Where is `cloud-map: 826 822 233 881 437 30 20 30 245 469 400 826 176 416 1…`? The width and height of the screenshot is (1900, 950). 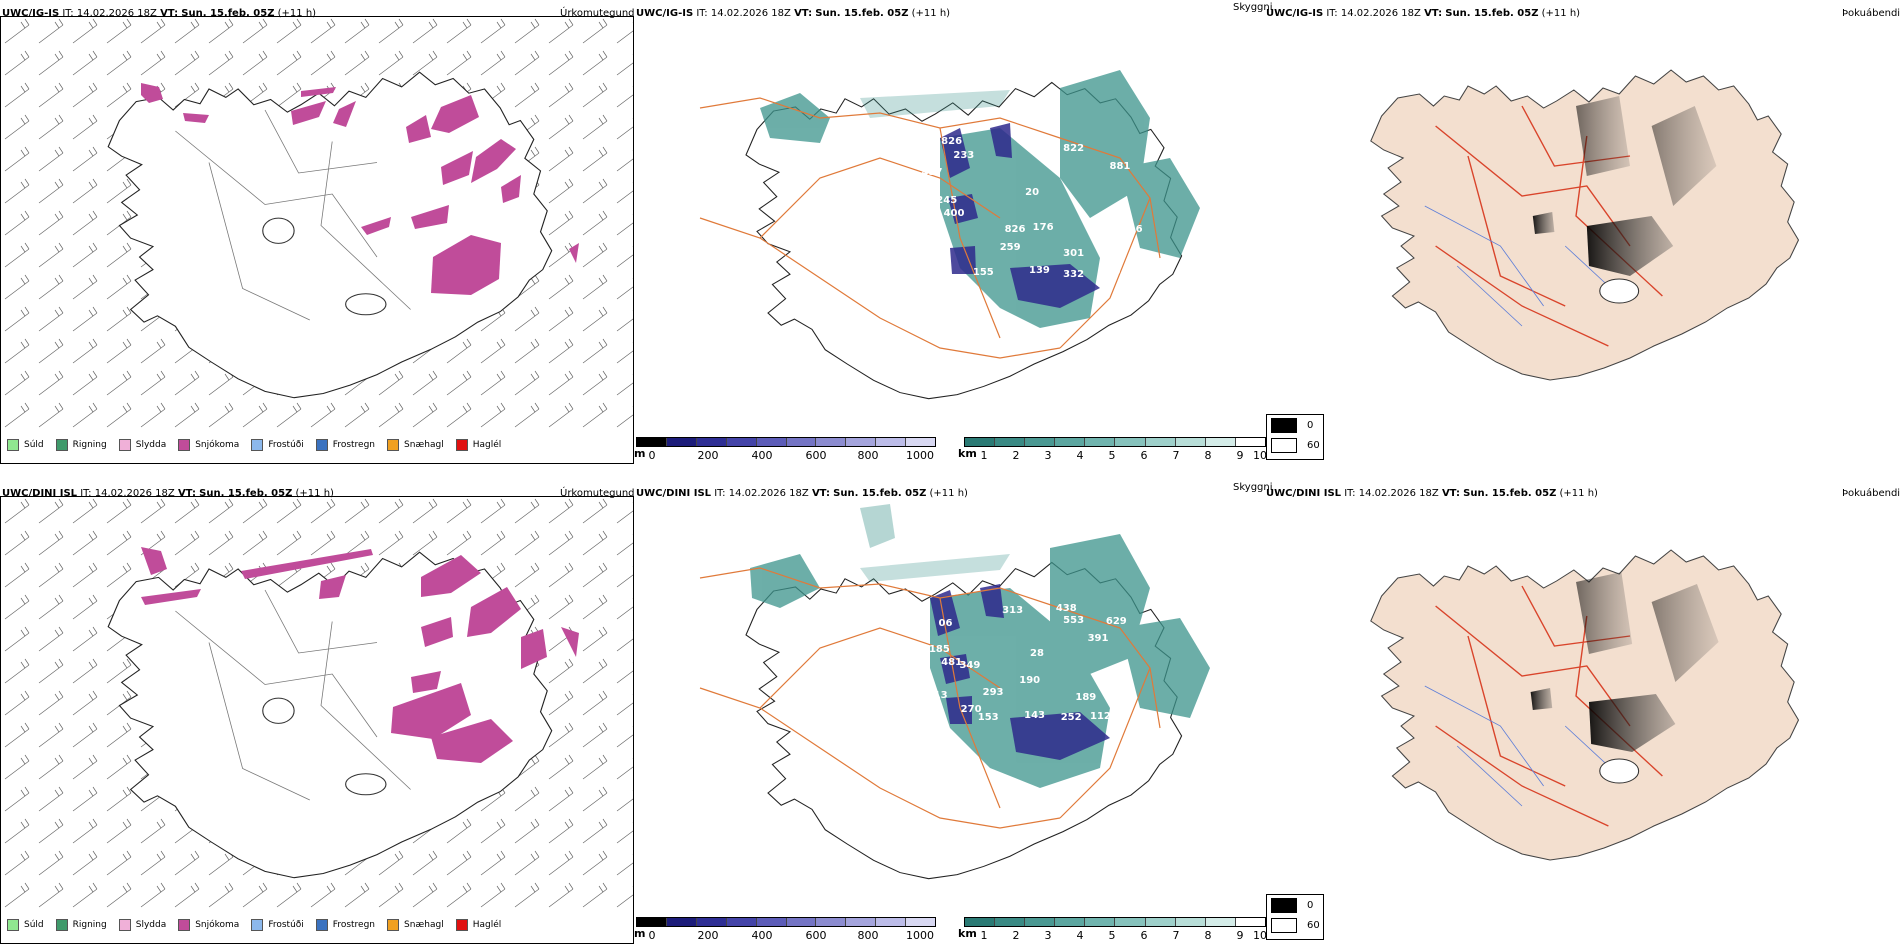 cloud-map: 826 822 233 881 437 30 20 30 245 469 400 826 176 416 1… is located at coordinates (949, 235).